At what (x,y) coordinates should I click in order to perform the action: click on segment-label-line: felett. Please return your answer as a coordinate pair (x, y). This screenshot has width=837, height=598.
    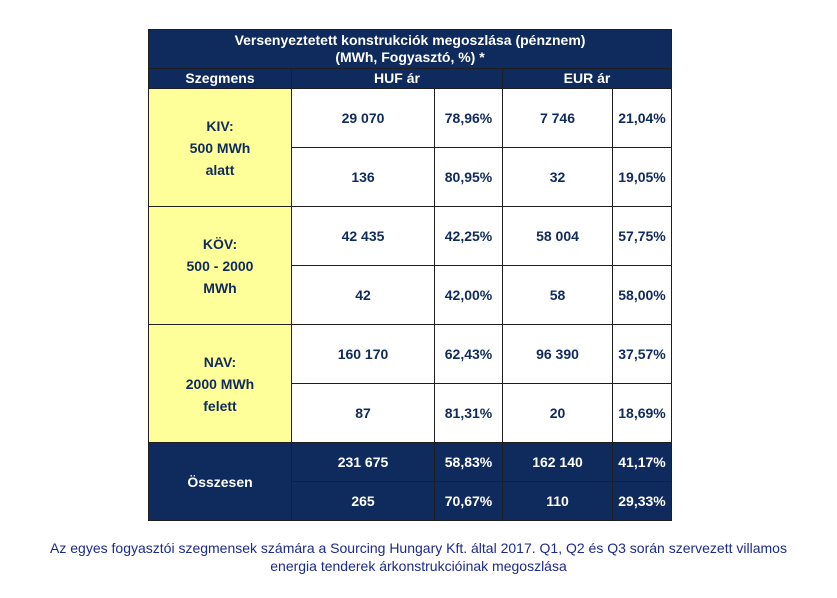
    Looking at the image, I should click on (220, 405).